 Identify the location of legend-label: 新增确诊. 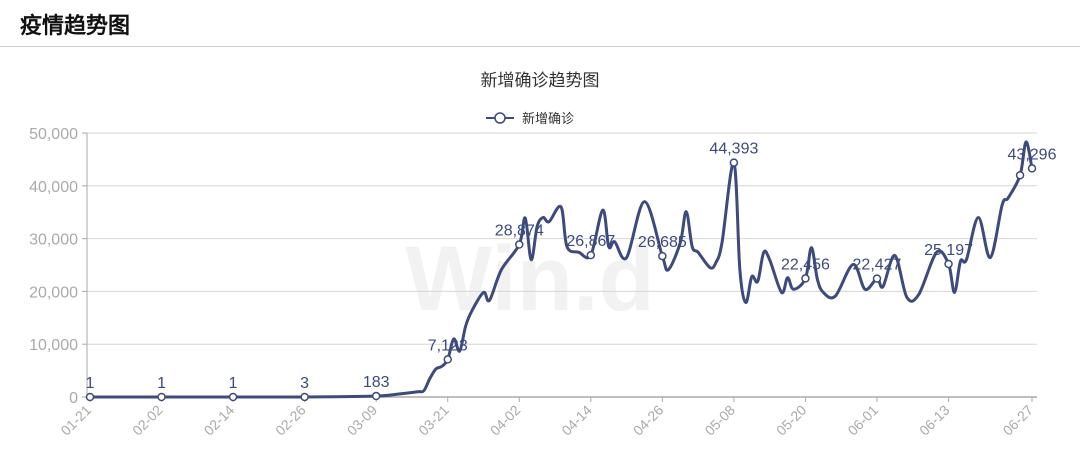
(548, 118).